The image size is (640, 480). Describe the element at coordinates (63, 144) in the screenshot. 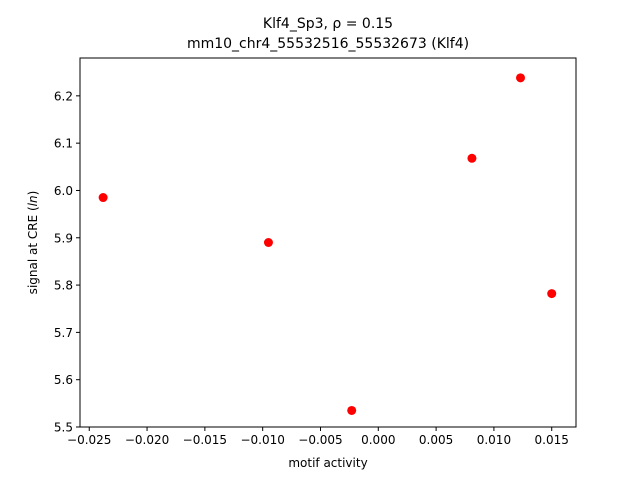

I see `y-tick-label: 6.1` at that location.